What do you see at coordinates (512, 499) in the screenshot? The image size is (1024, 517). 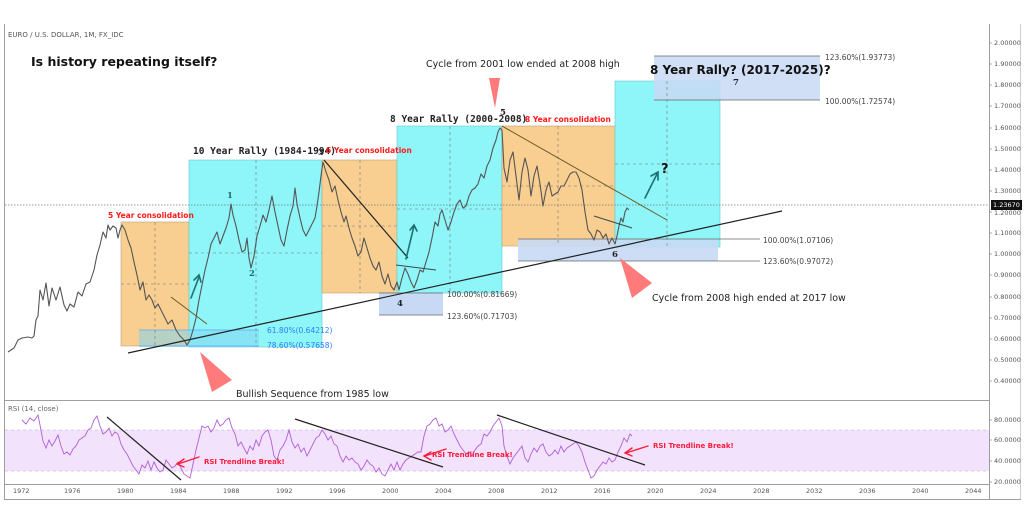 I see `bottom-border` at bounding box center [512, 499].